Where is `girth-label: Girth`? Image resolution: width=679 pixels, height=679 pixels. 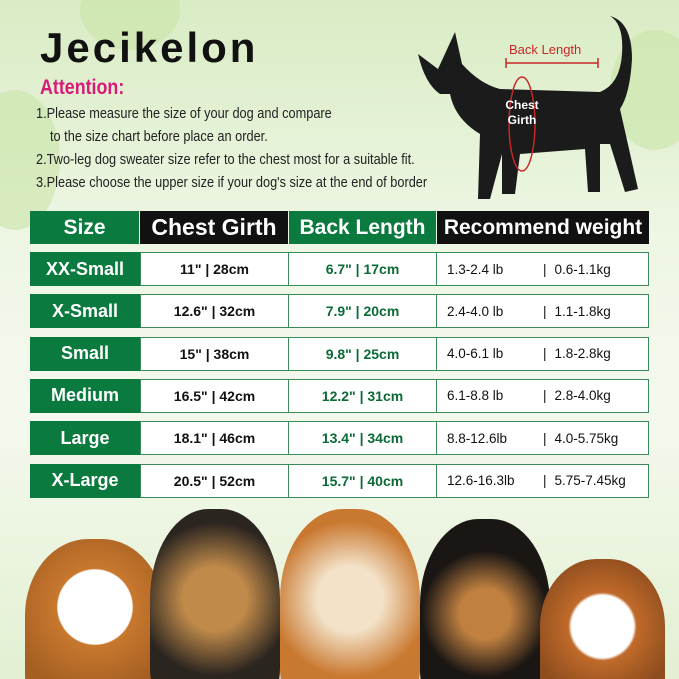
girth-label: Girth is located at coordinates (522, 120).